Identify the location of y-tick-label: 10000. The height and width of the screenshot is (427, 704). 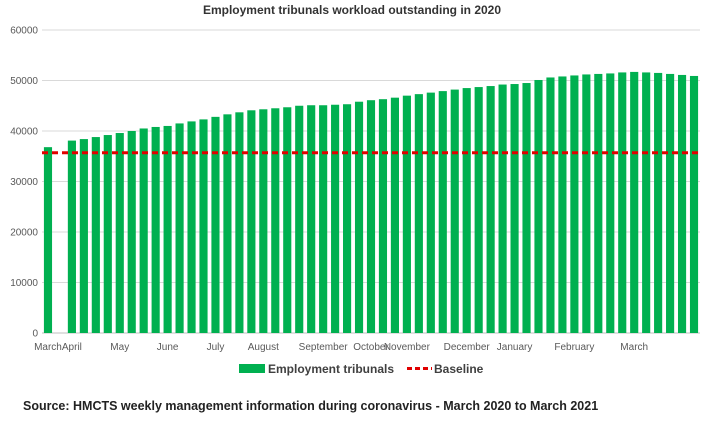
(24, 283).